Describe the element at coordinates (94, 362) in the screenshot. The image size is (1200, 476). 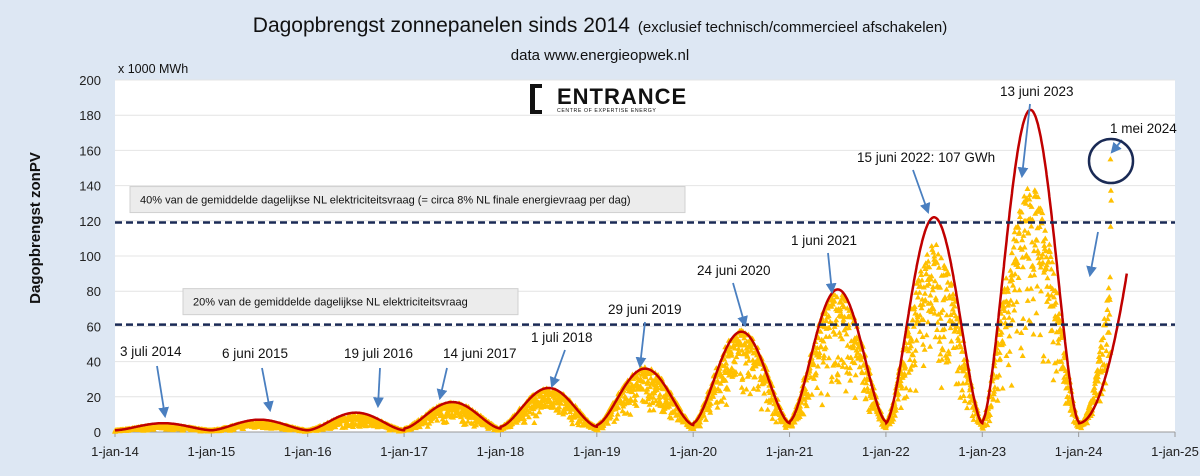
I see `y-tick-label: 40` at that location.